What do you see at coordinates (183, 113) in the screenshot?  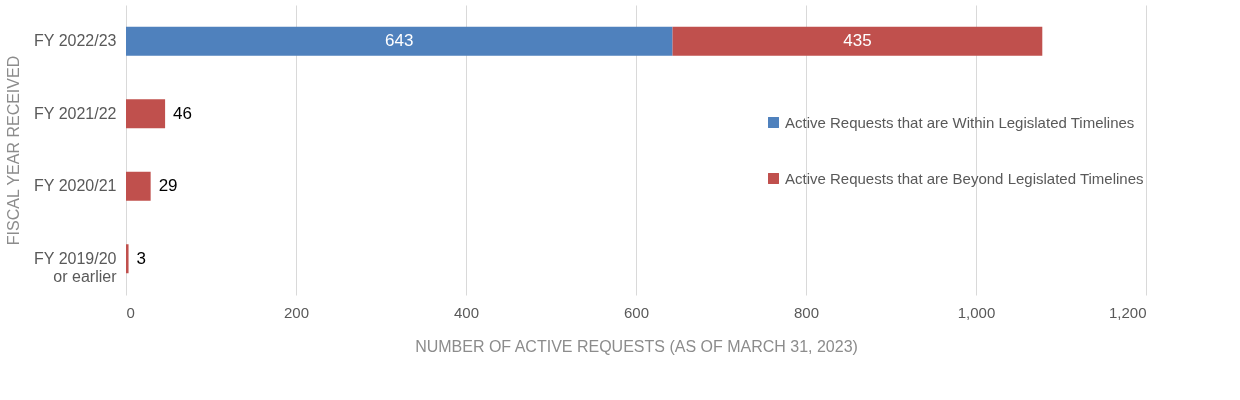 I see `data-label: 46` at bounding box center [183, 113].